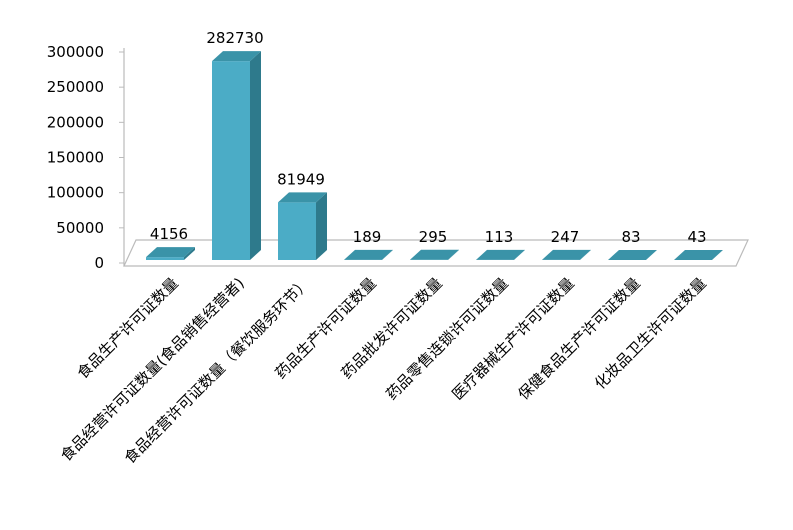  I want to click on x-tick-label: 化妆品卫生许可证数量, so click(650, 333).